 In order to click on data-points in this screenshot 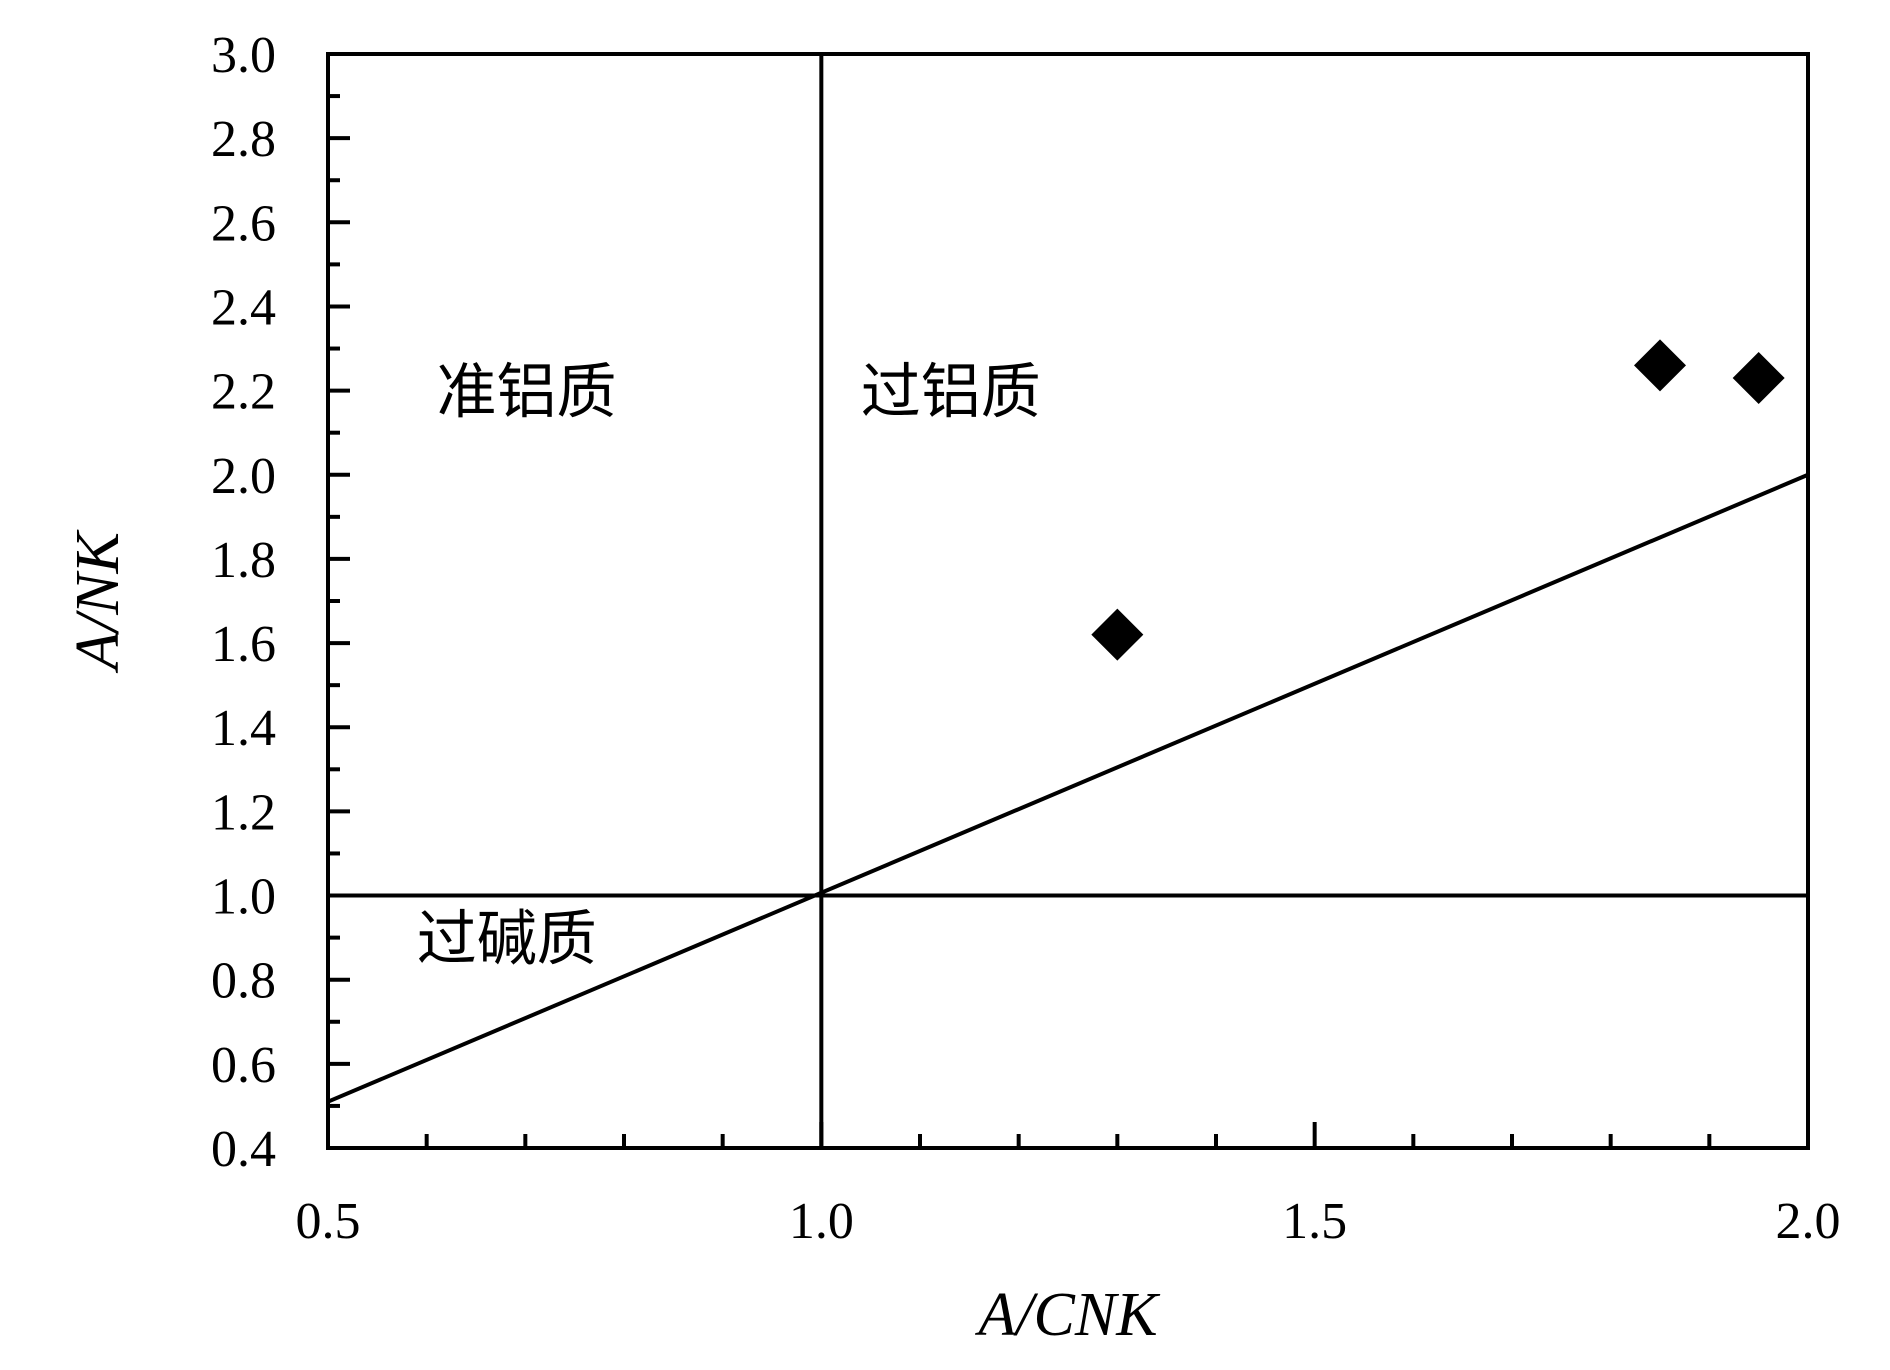, I will do `click(1438, 500)`.